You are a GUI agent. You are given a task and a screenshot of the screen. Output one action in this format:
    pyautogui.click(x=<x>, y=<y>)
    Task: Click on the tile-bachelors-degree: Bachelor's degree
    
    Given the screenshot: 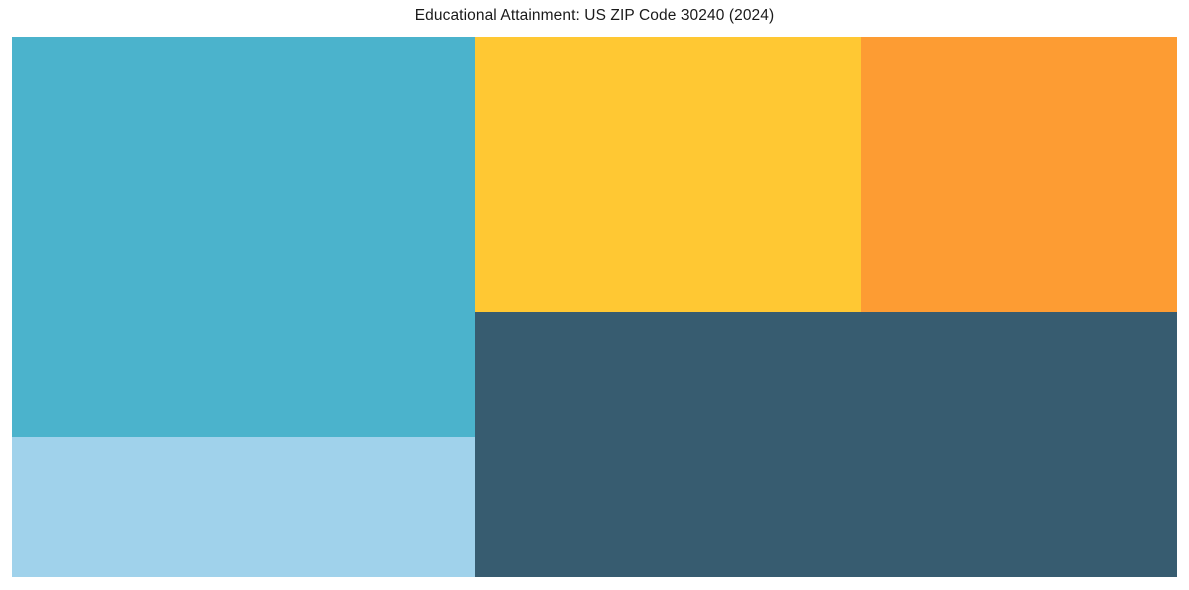 What is the action you would take?
    pyautogui.click(x=1018, y=174)
    